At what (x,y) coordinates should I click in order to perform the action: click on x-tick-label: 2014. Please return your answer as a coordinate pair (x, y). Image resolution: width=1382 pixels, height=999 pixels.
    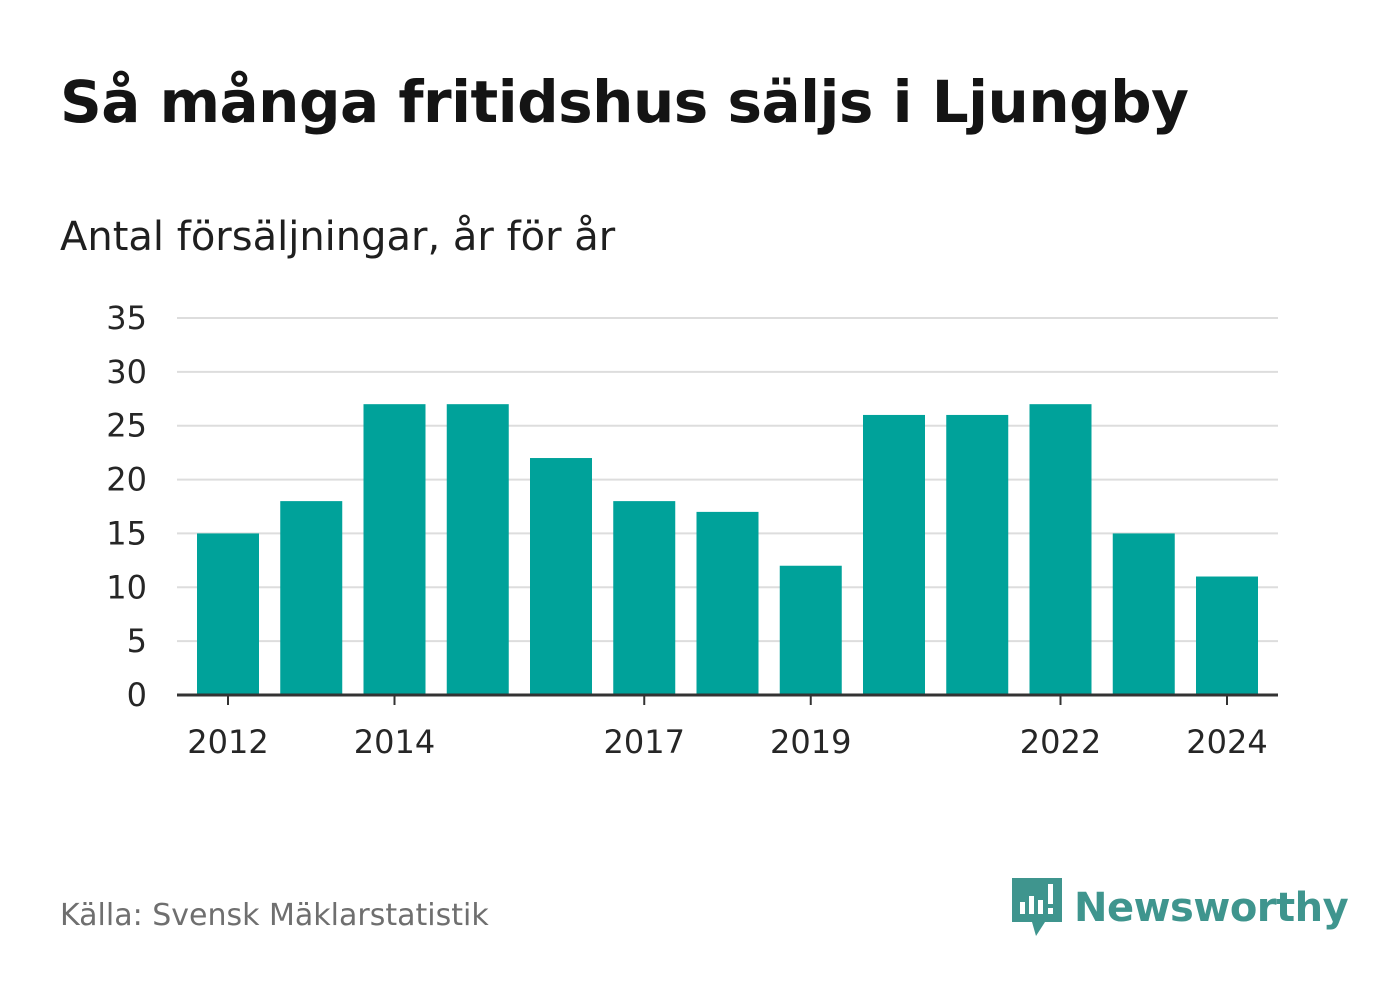
    Looking at the image, I should click on (394, 742).